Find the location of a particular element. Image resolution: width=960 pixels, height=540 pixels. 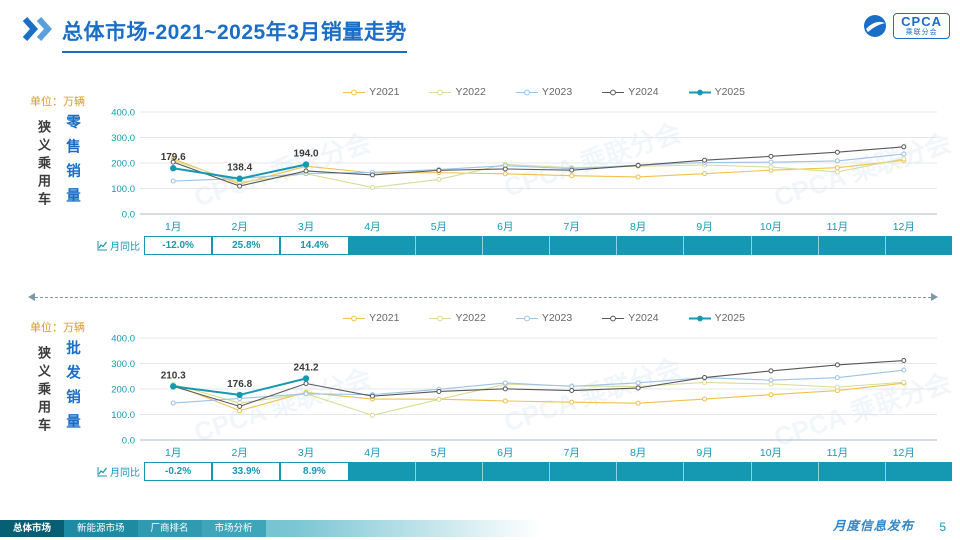

y-tick-label: 100.0 is located at coordinates (123, 415).